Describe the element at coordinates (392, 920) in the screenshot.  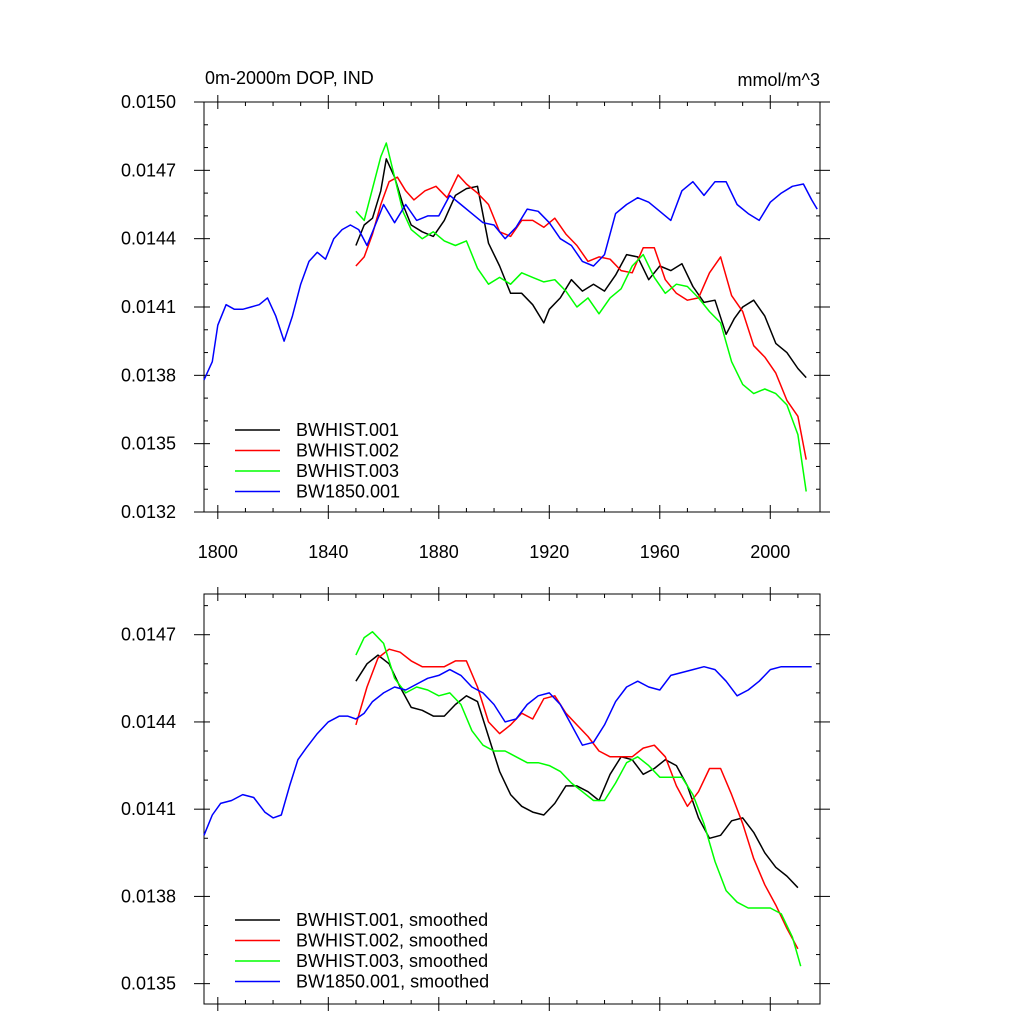
I see `legend-label: BWHIST.001, smoothed` at that location.